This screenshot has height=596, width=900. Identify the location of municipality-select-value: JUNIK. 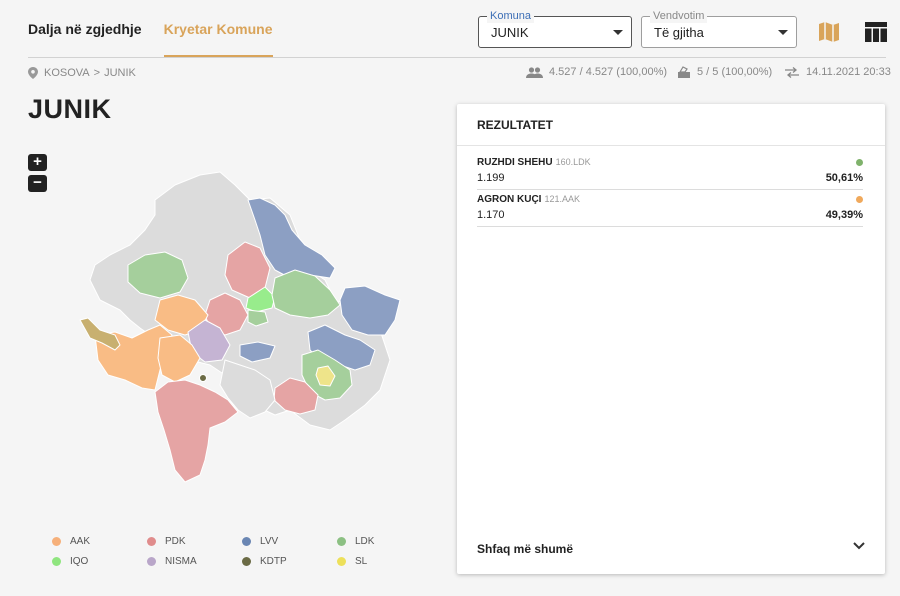
(510, 32).